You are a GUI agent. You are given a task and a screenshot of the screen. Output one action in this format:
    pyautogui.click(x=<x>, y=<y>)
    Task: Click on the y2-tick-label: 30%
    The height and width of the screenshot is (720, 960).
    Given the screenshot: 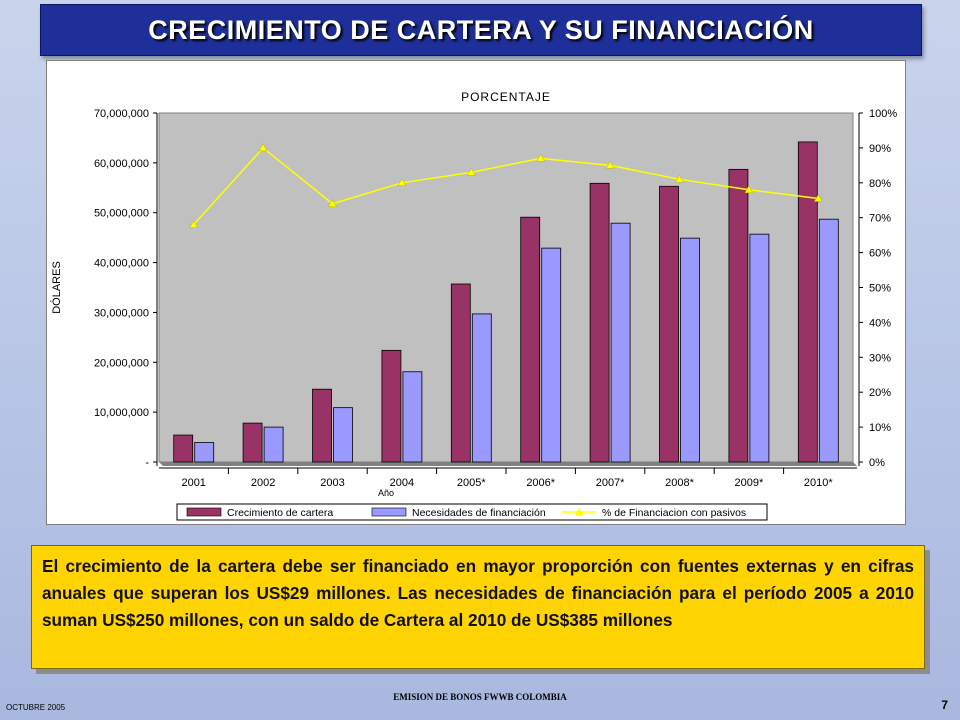 What is the action you would take?
    pyautogui.click(x=880, y=358)
    